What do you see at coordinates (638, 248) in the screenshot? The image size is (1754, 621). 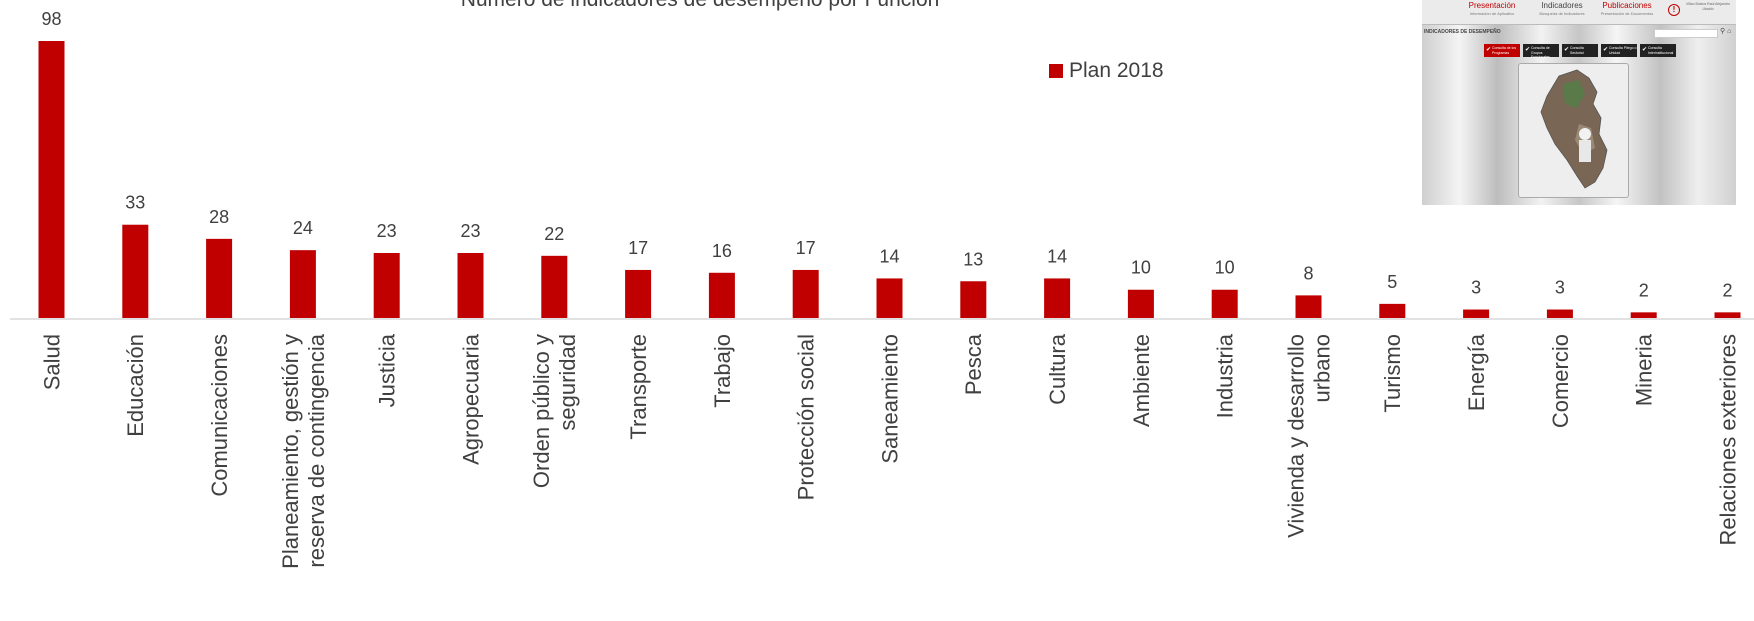 I see `value-label-transporte: 17` at bounding box center [638, 248].